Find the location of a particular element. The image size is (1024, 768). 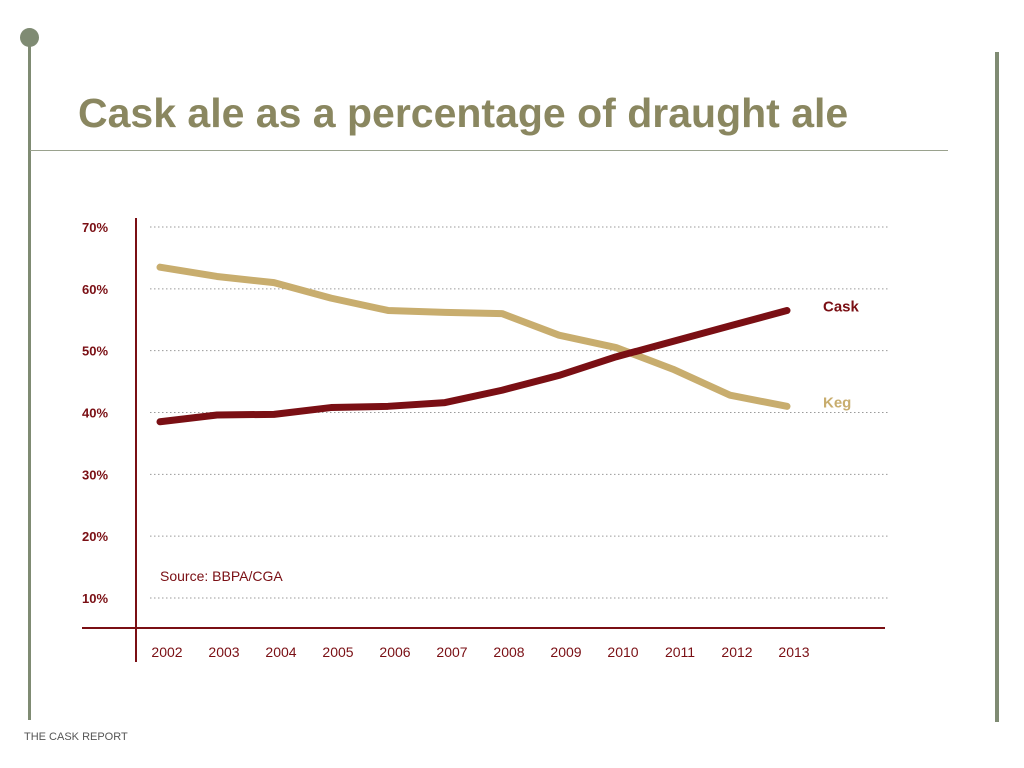

left-vertical-rule is located at coordinates (29, 382).